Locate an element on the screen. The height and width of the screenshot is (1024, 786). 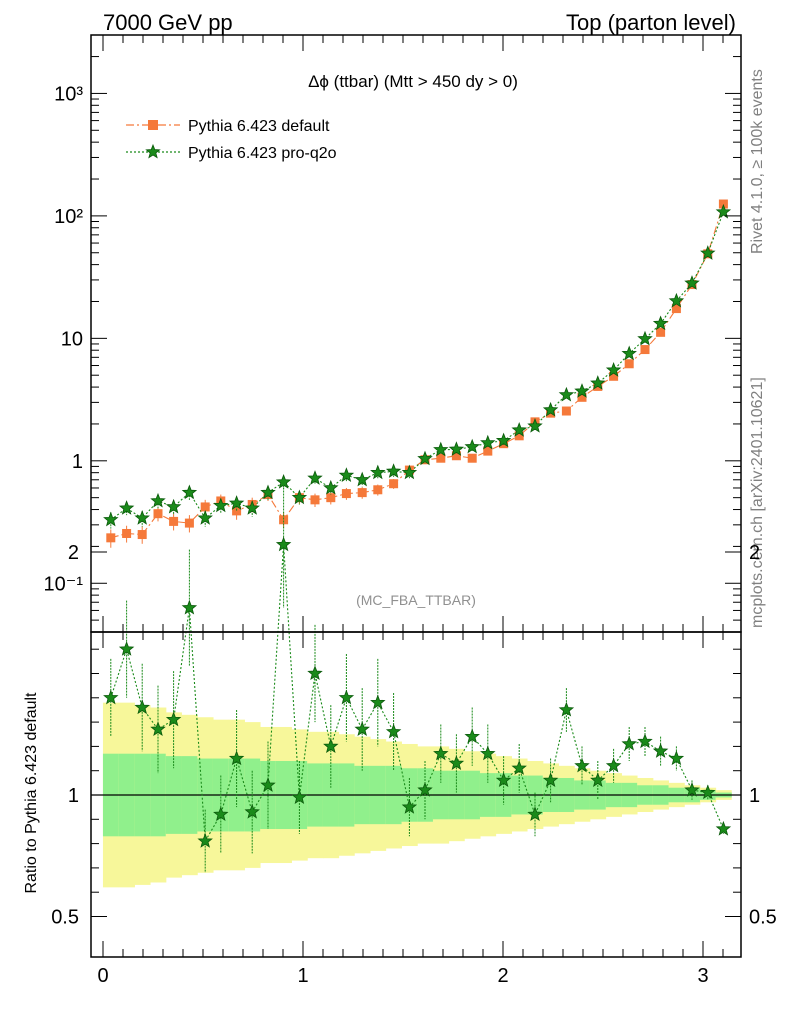
legend-label-default: Pythia 6.423 default is located at coordinates (259, 126).